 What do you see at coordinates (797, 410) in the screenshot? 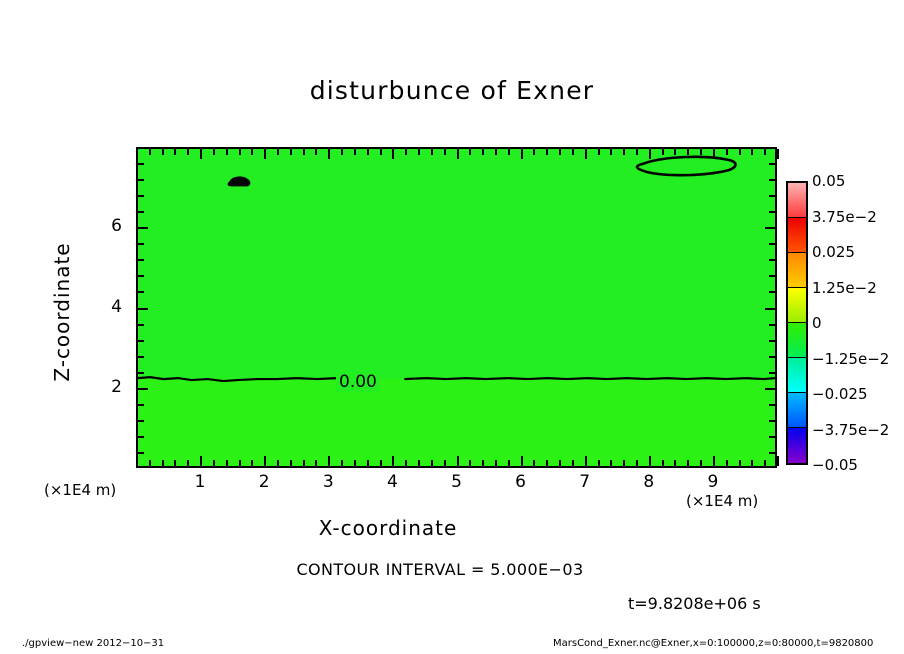
I see `colorbar-band-cyan-blue` at bounding box center [797, 410].